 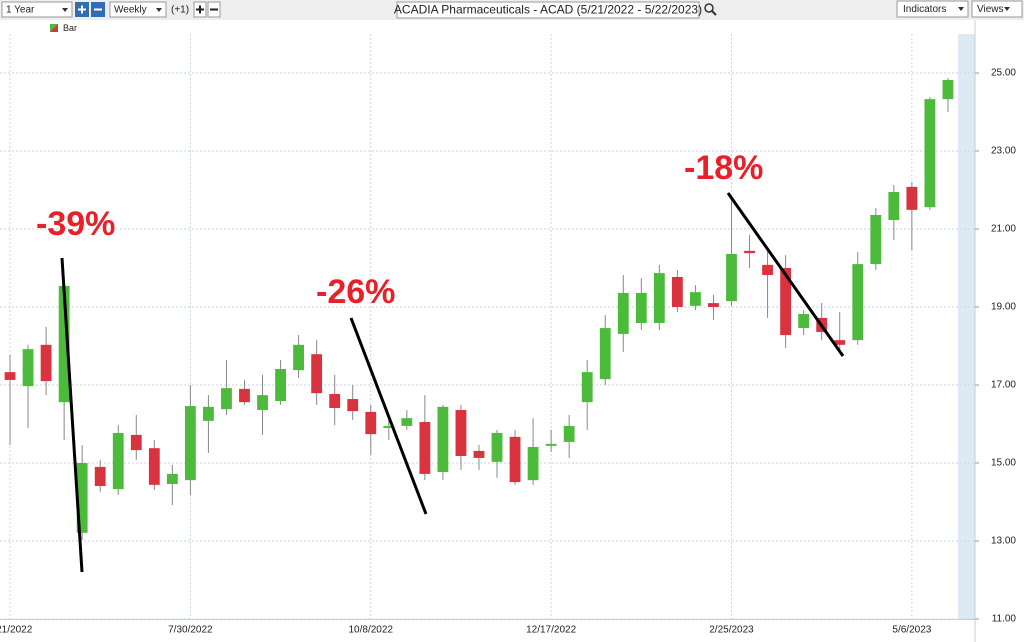 I want to click on y-tick-label: 23.00, so click(x=1003, y=151).